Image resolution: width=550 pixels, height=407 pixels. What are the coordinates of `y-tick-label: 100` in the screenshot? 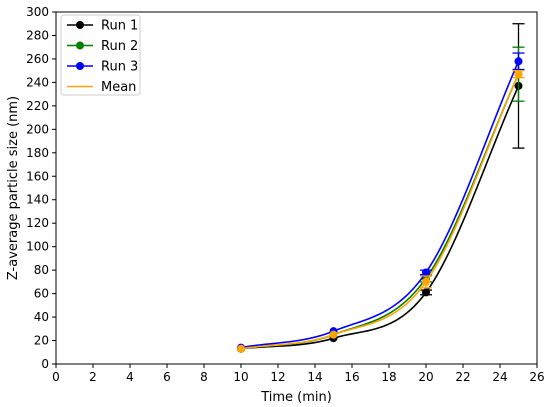 It's located at (37, 247).